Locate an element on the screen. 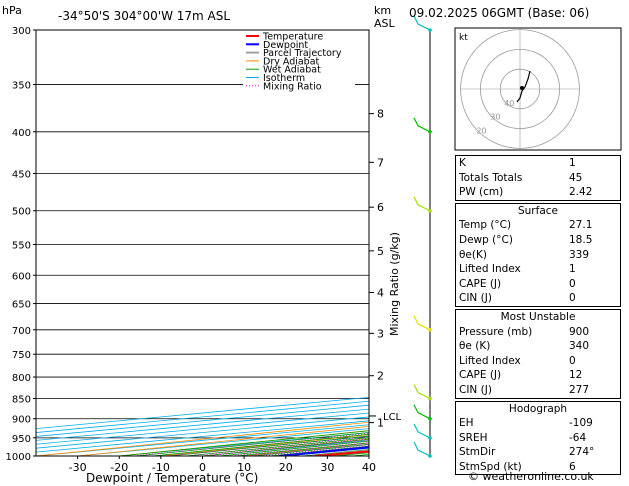 This screenshot has width=629, height=486. pressure-tick-label: 650 is located at coordinates (21, 305).